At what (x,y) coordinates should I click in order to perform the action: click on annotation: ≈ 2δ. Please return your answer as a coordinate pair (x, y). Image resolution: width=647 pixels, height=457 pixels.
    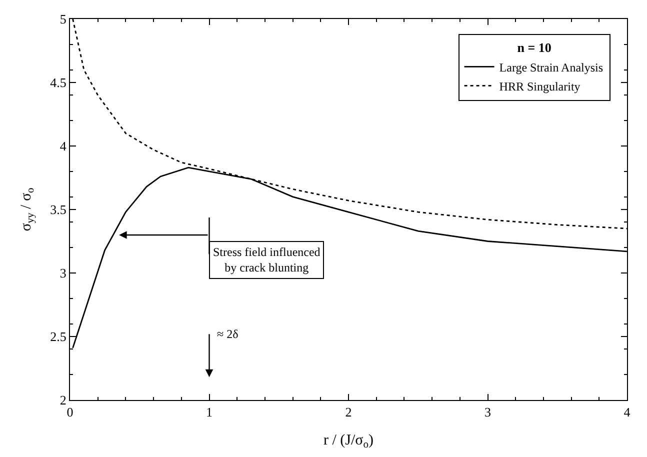
    Looking at the image, I should click on (228, 334).